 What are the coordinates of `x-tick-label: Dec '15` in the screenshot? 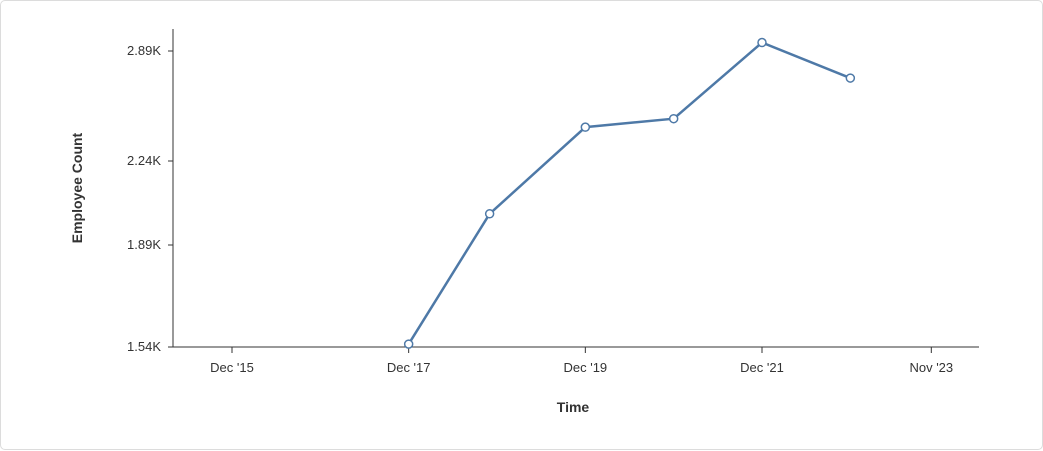 It's located at (232, 367).